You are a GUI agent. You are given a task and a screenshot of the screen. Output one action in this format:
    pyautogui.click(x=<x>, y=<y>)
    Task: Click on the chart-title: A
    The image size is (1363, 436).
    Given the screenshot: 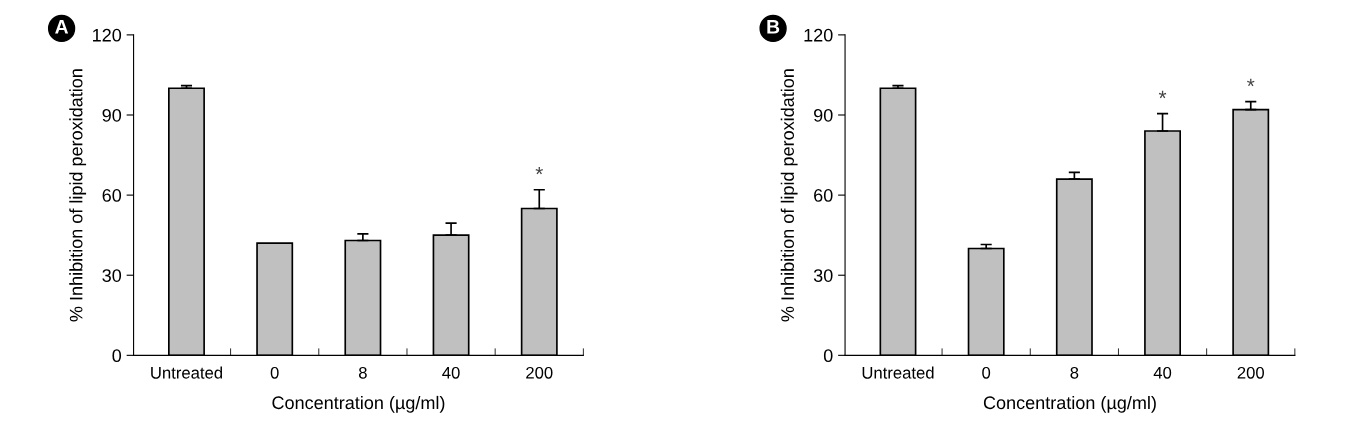 What is the action you would take?
    pyautogui.click(x=62, y=27)
    